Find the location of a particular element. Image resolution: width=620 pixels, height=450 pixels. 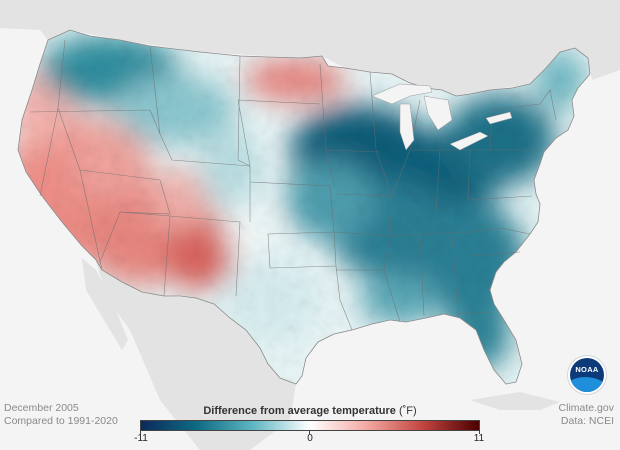

legend-title: Difference from average temperature (˚F) is located at coordinates (310, 411).